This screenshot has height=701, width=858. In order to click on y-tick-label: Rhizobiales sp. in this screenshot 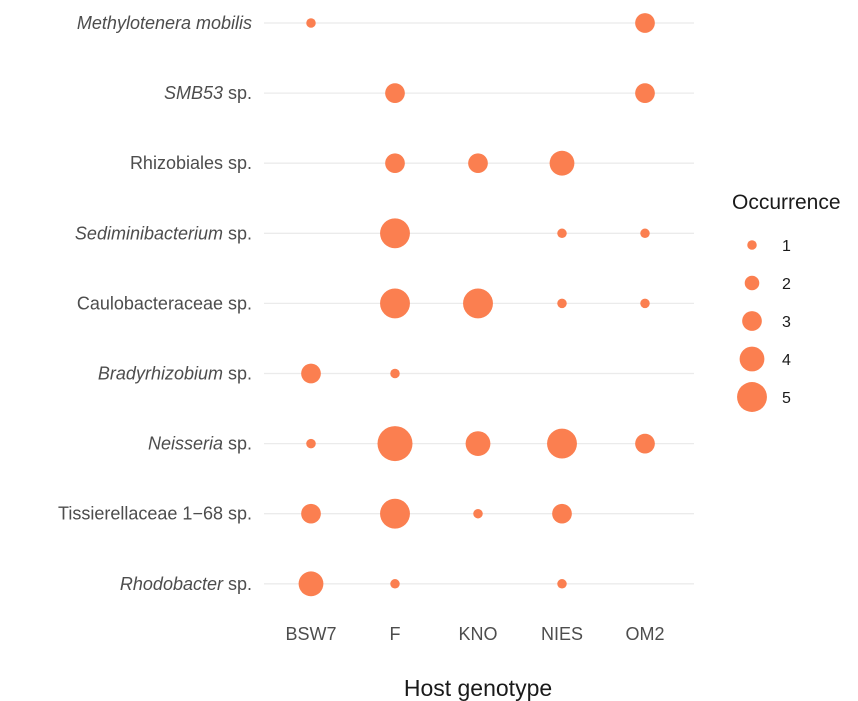, I will do `click(191, 163)`.